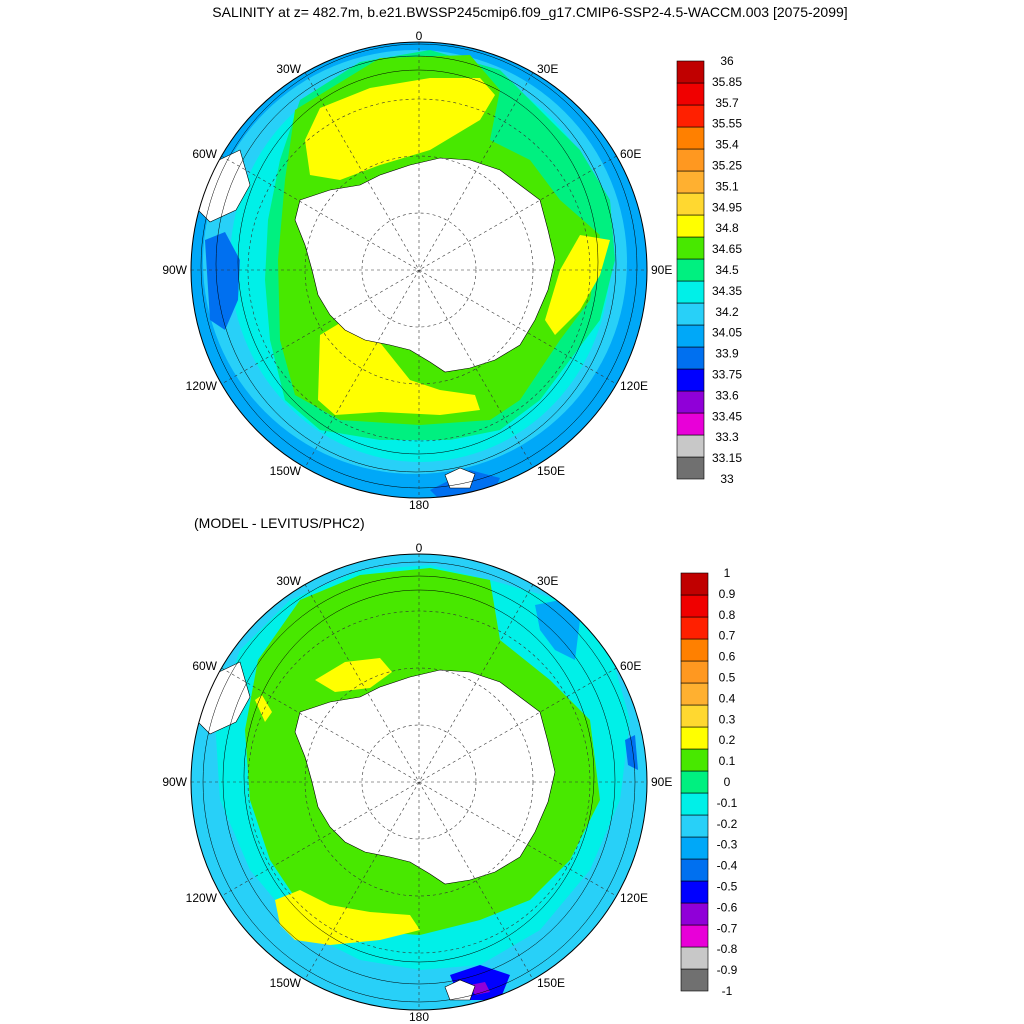  I want to click on bottom-lon-label-90e: 90E, so click(661, 782).